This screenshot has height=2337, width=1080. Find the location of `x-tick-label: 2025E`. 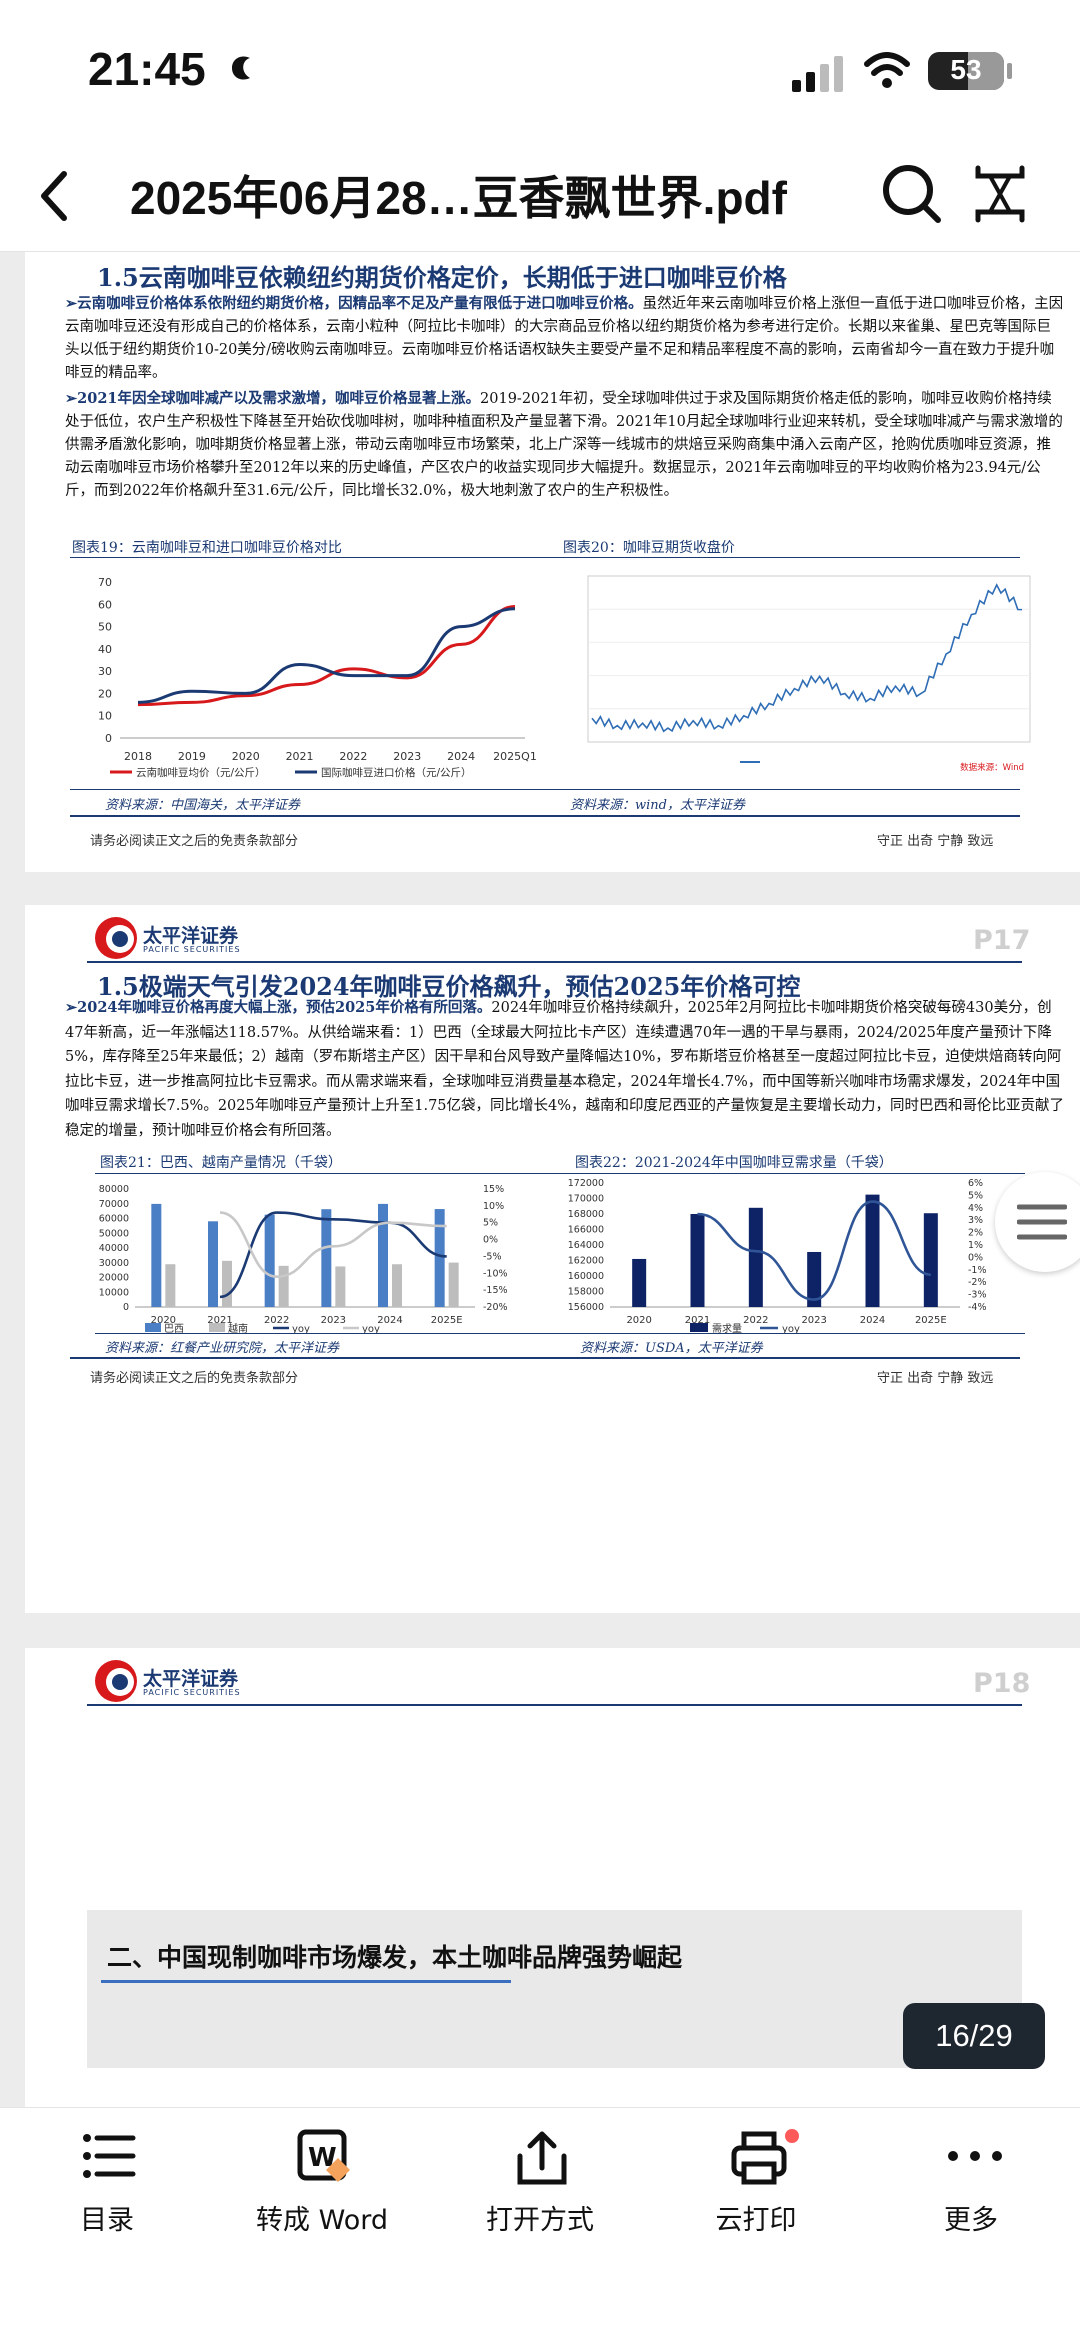

x-tick-label: 2025E is located at coordinates (447, 1320).